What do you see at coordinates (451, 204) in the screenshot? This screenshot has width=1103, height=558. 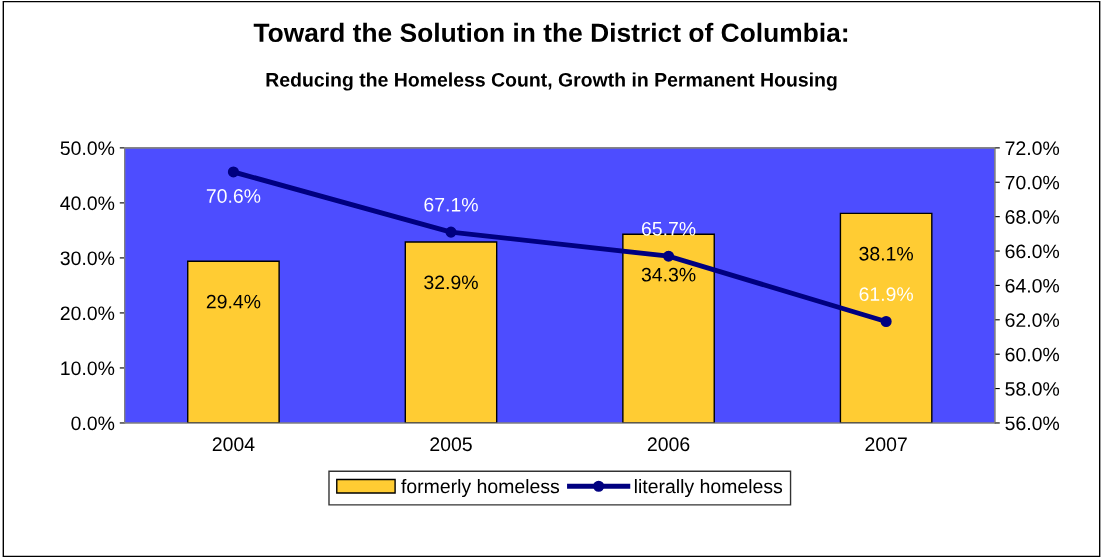 I see `data-label: 67.1%` at bounding box center [451, 204].